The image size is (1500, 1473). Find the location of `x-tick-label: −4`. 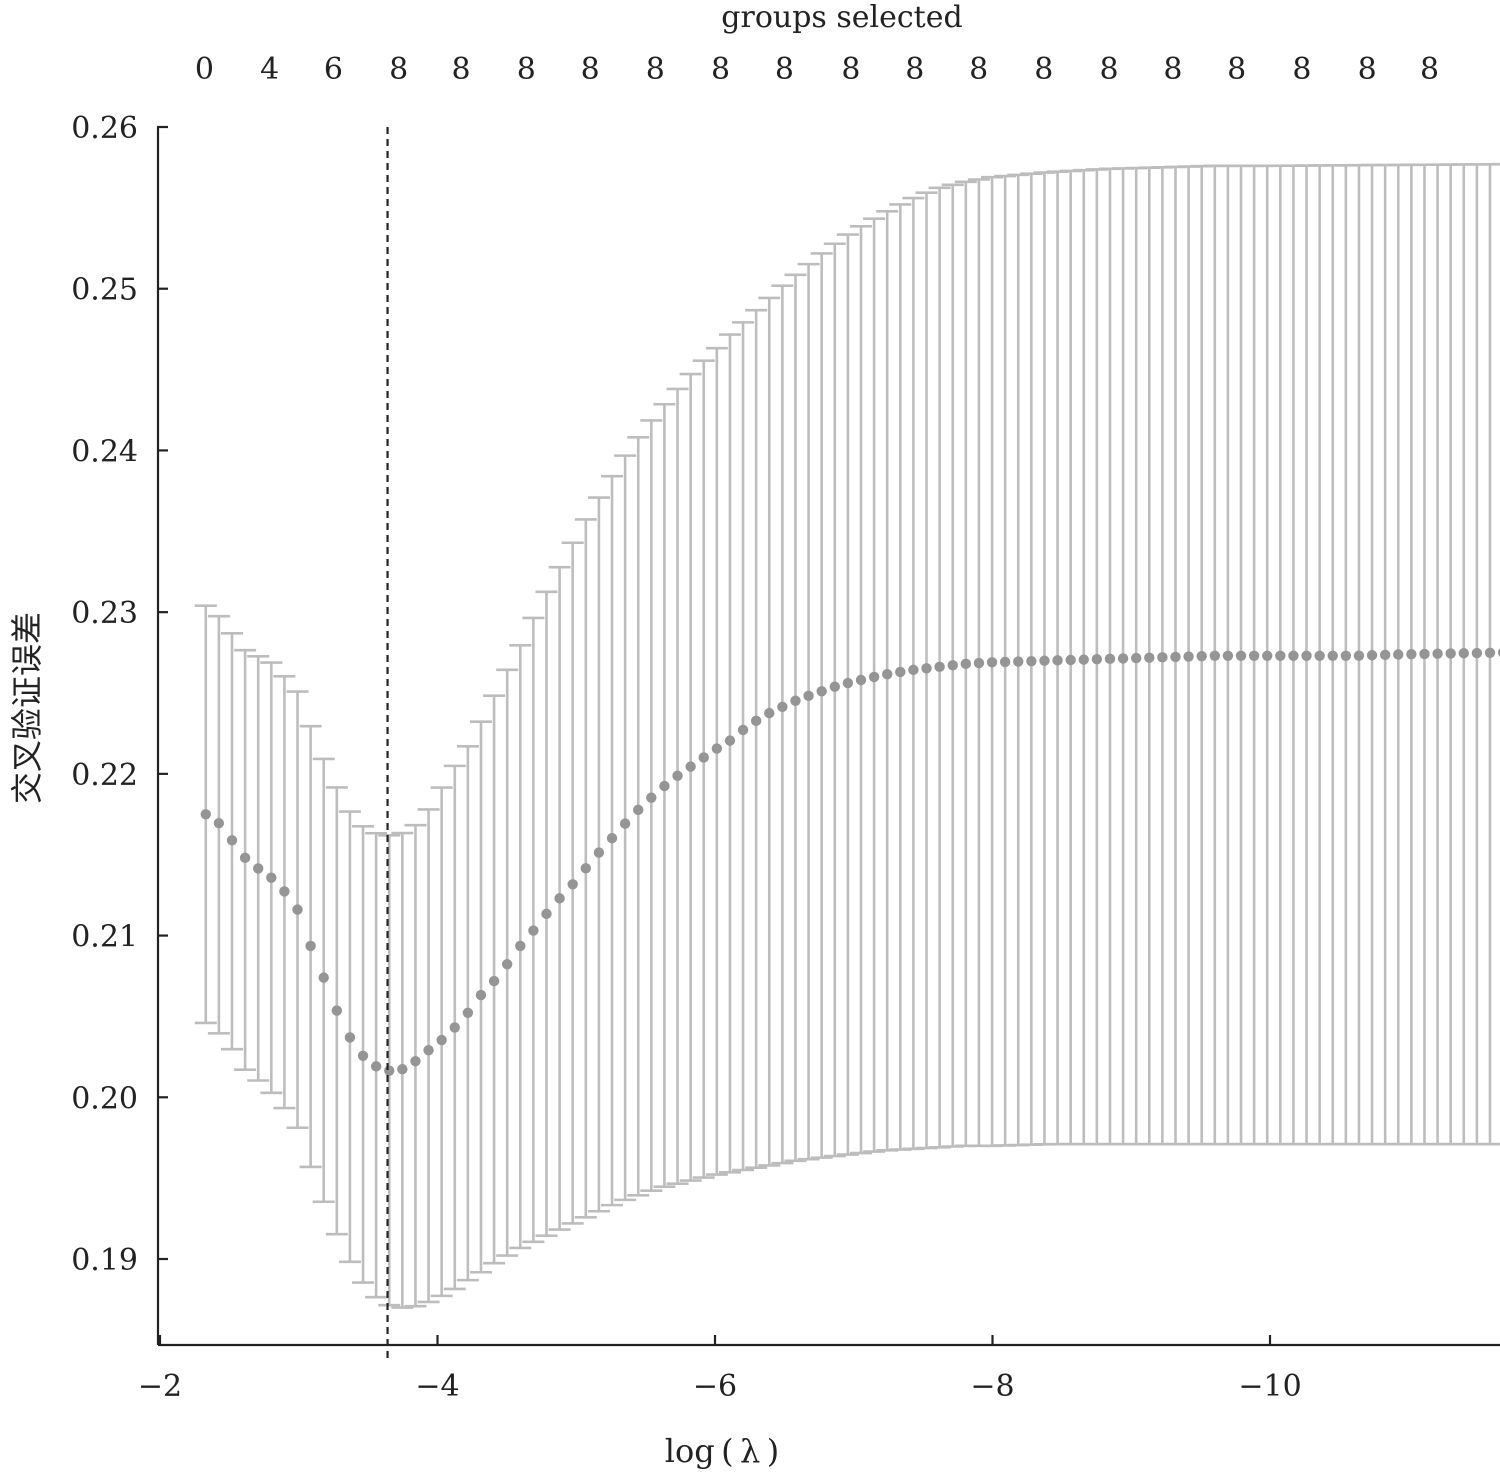

x-tick-label: −4 is located at coordinates (437, 1386).